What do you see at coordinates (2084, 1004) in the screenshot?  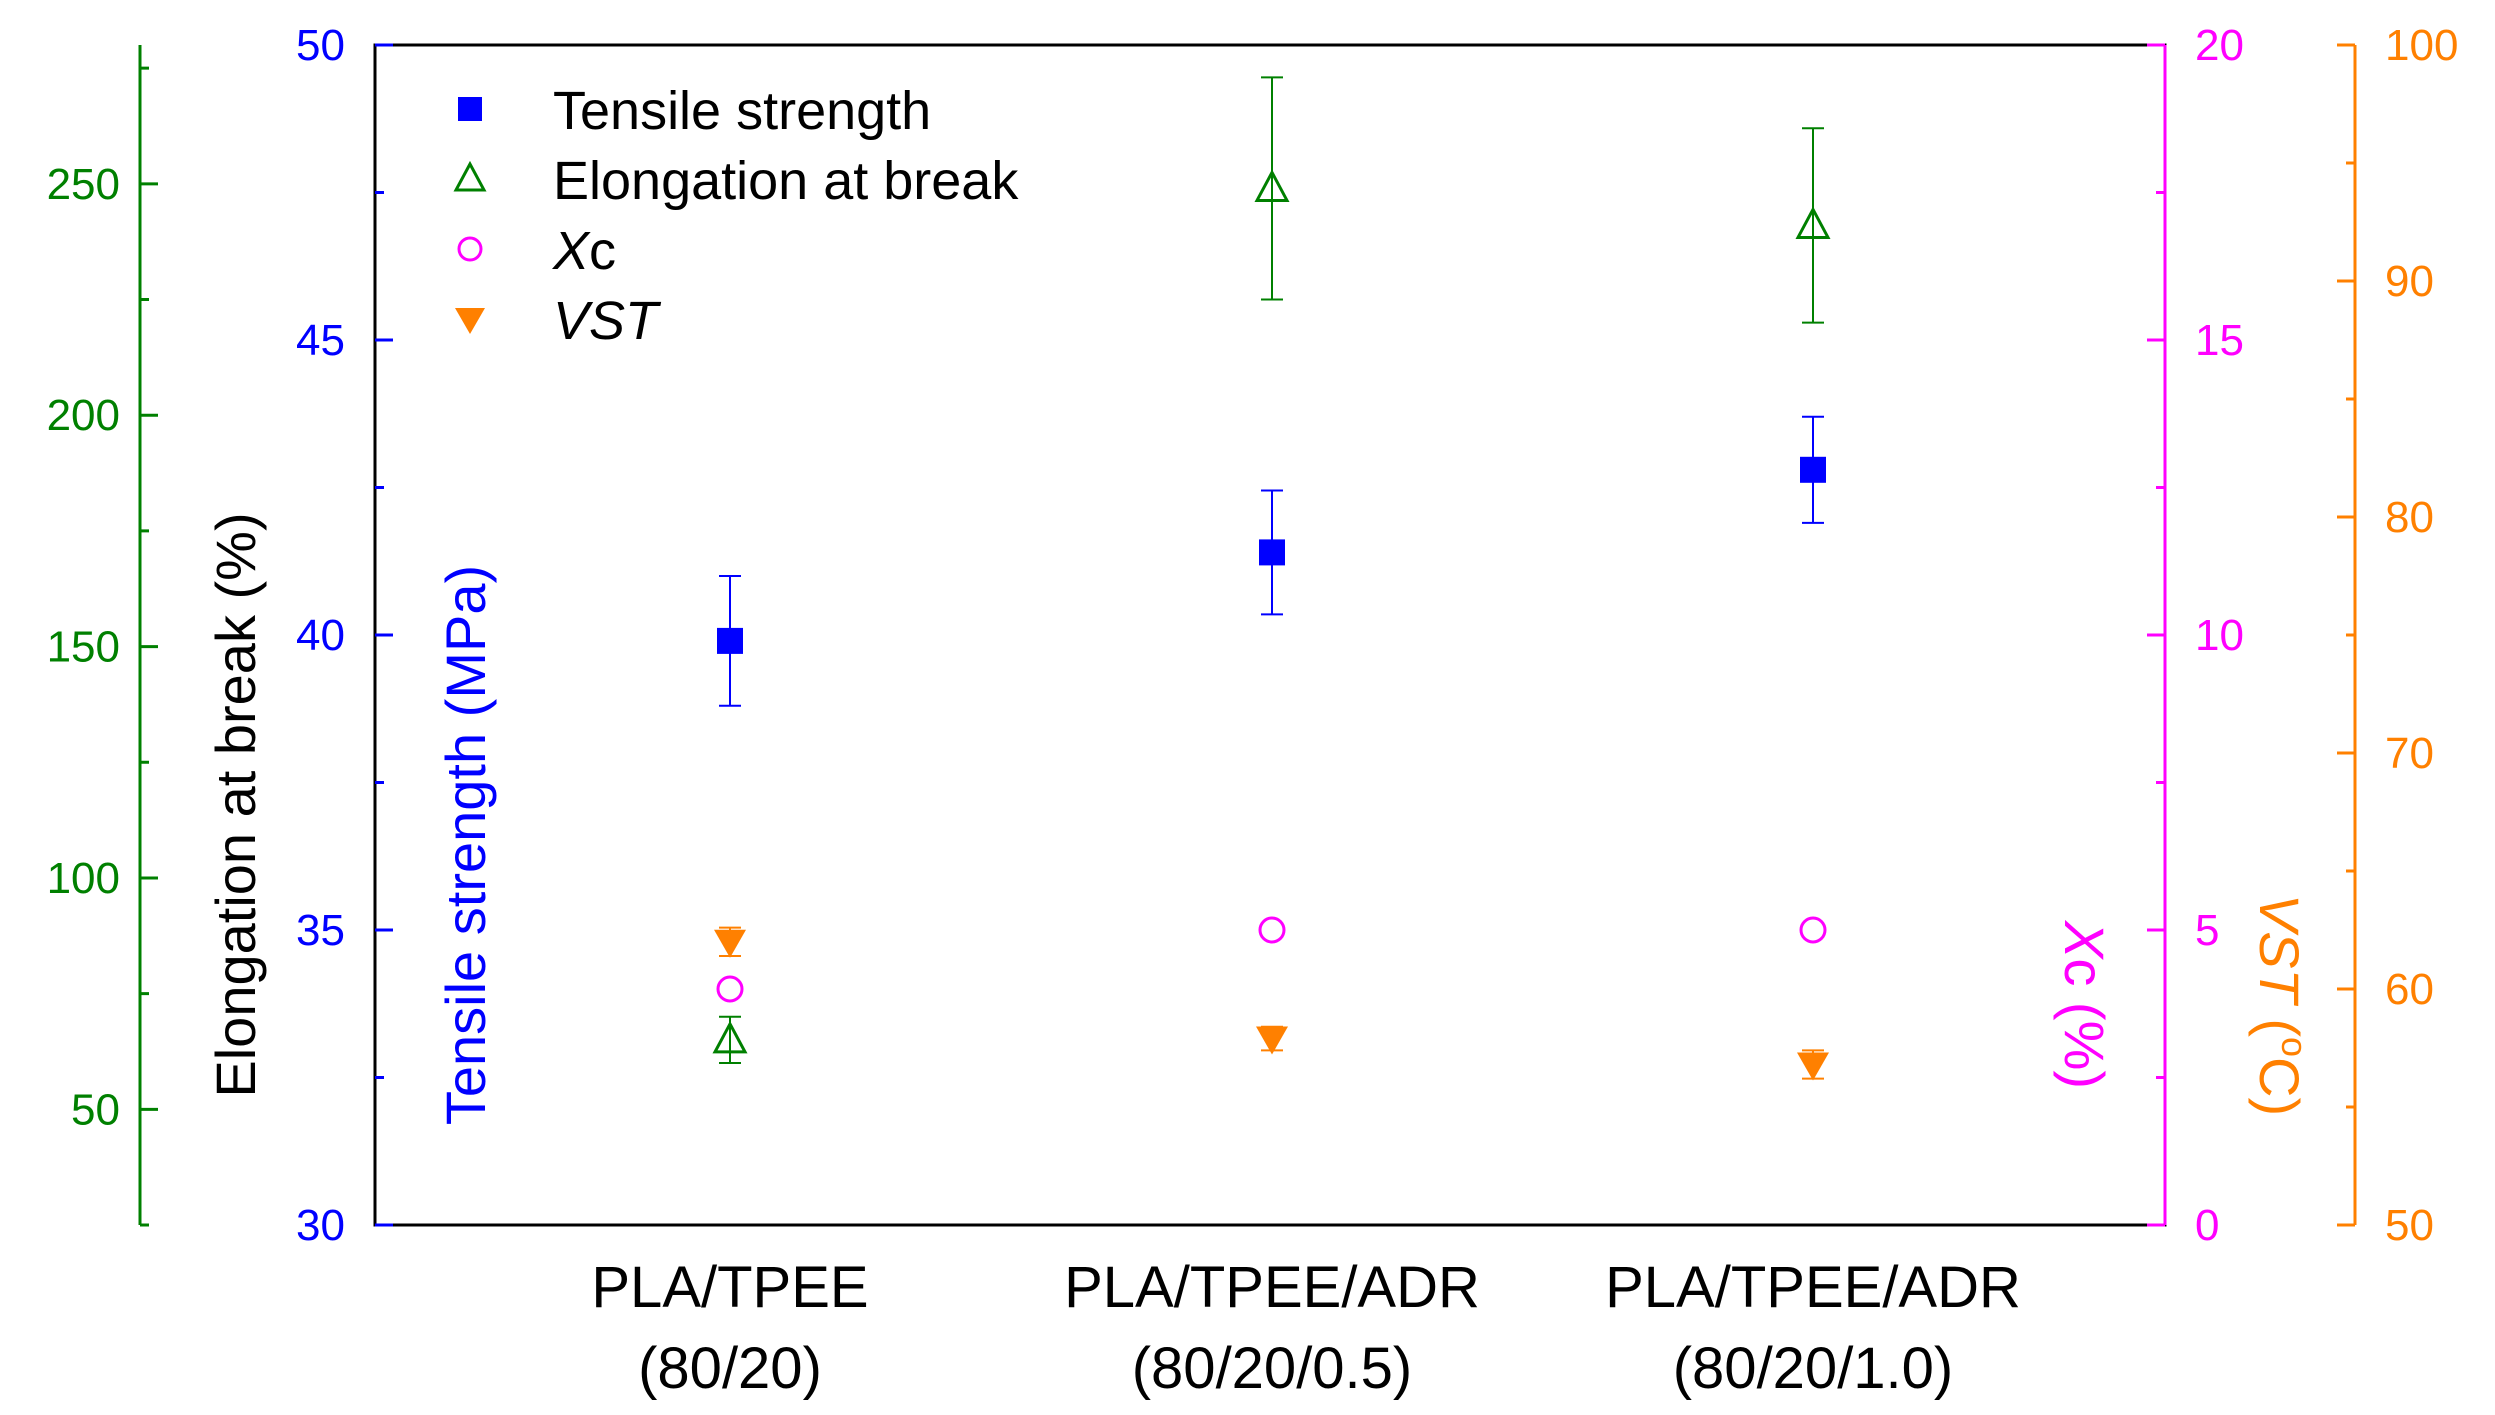 I see `xc-axis-title: Xc (%)` at bounding box center [2084, 1004].